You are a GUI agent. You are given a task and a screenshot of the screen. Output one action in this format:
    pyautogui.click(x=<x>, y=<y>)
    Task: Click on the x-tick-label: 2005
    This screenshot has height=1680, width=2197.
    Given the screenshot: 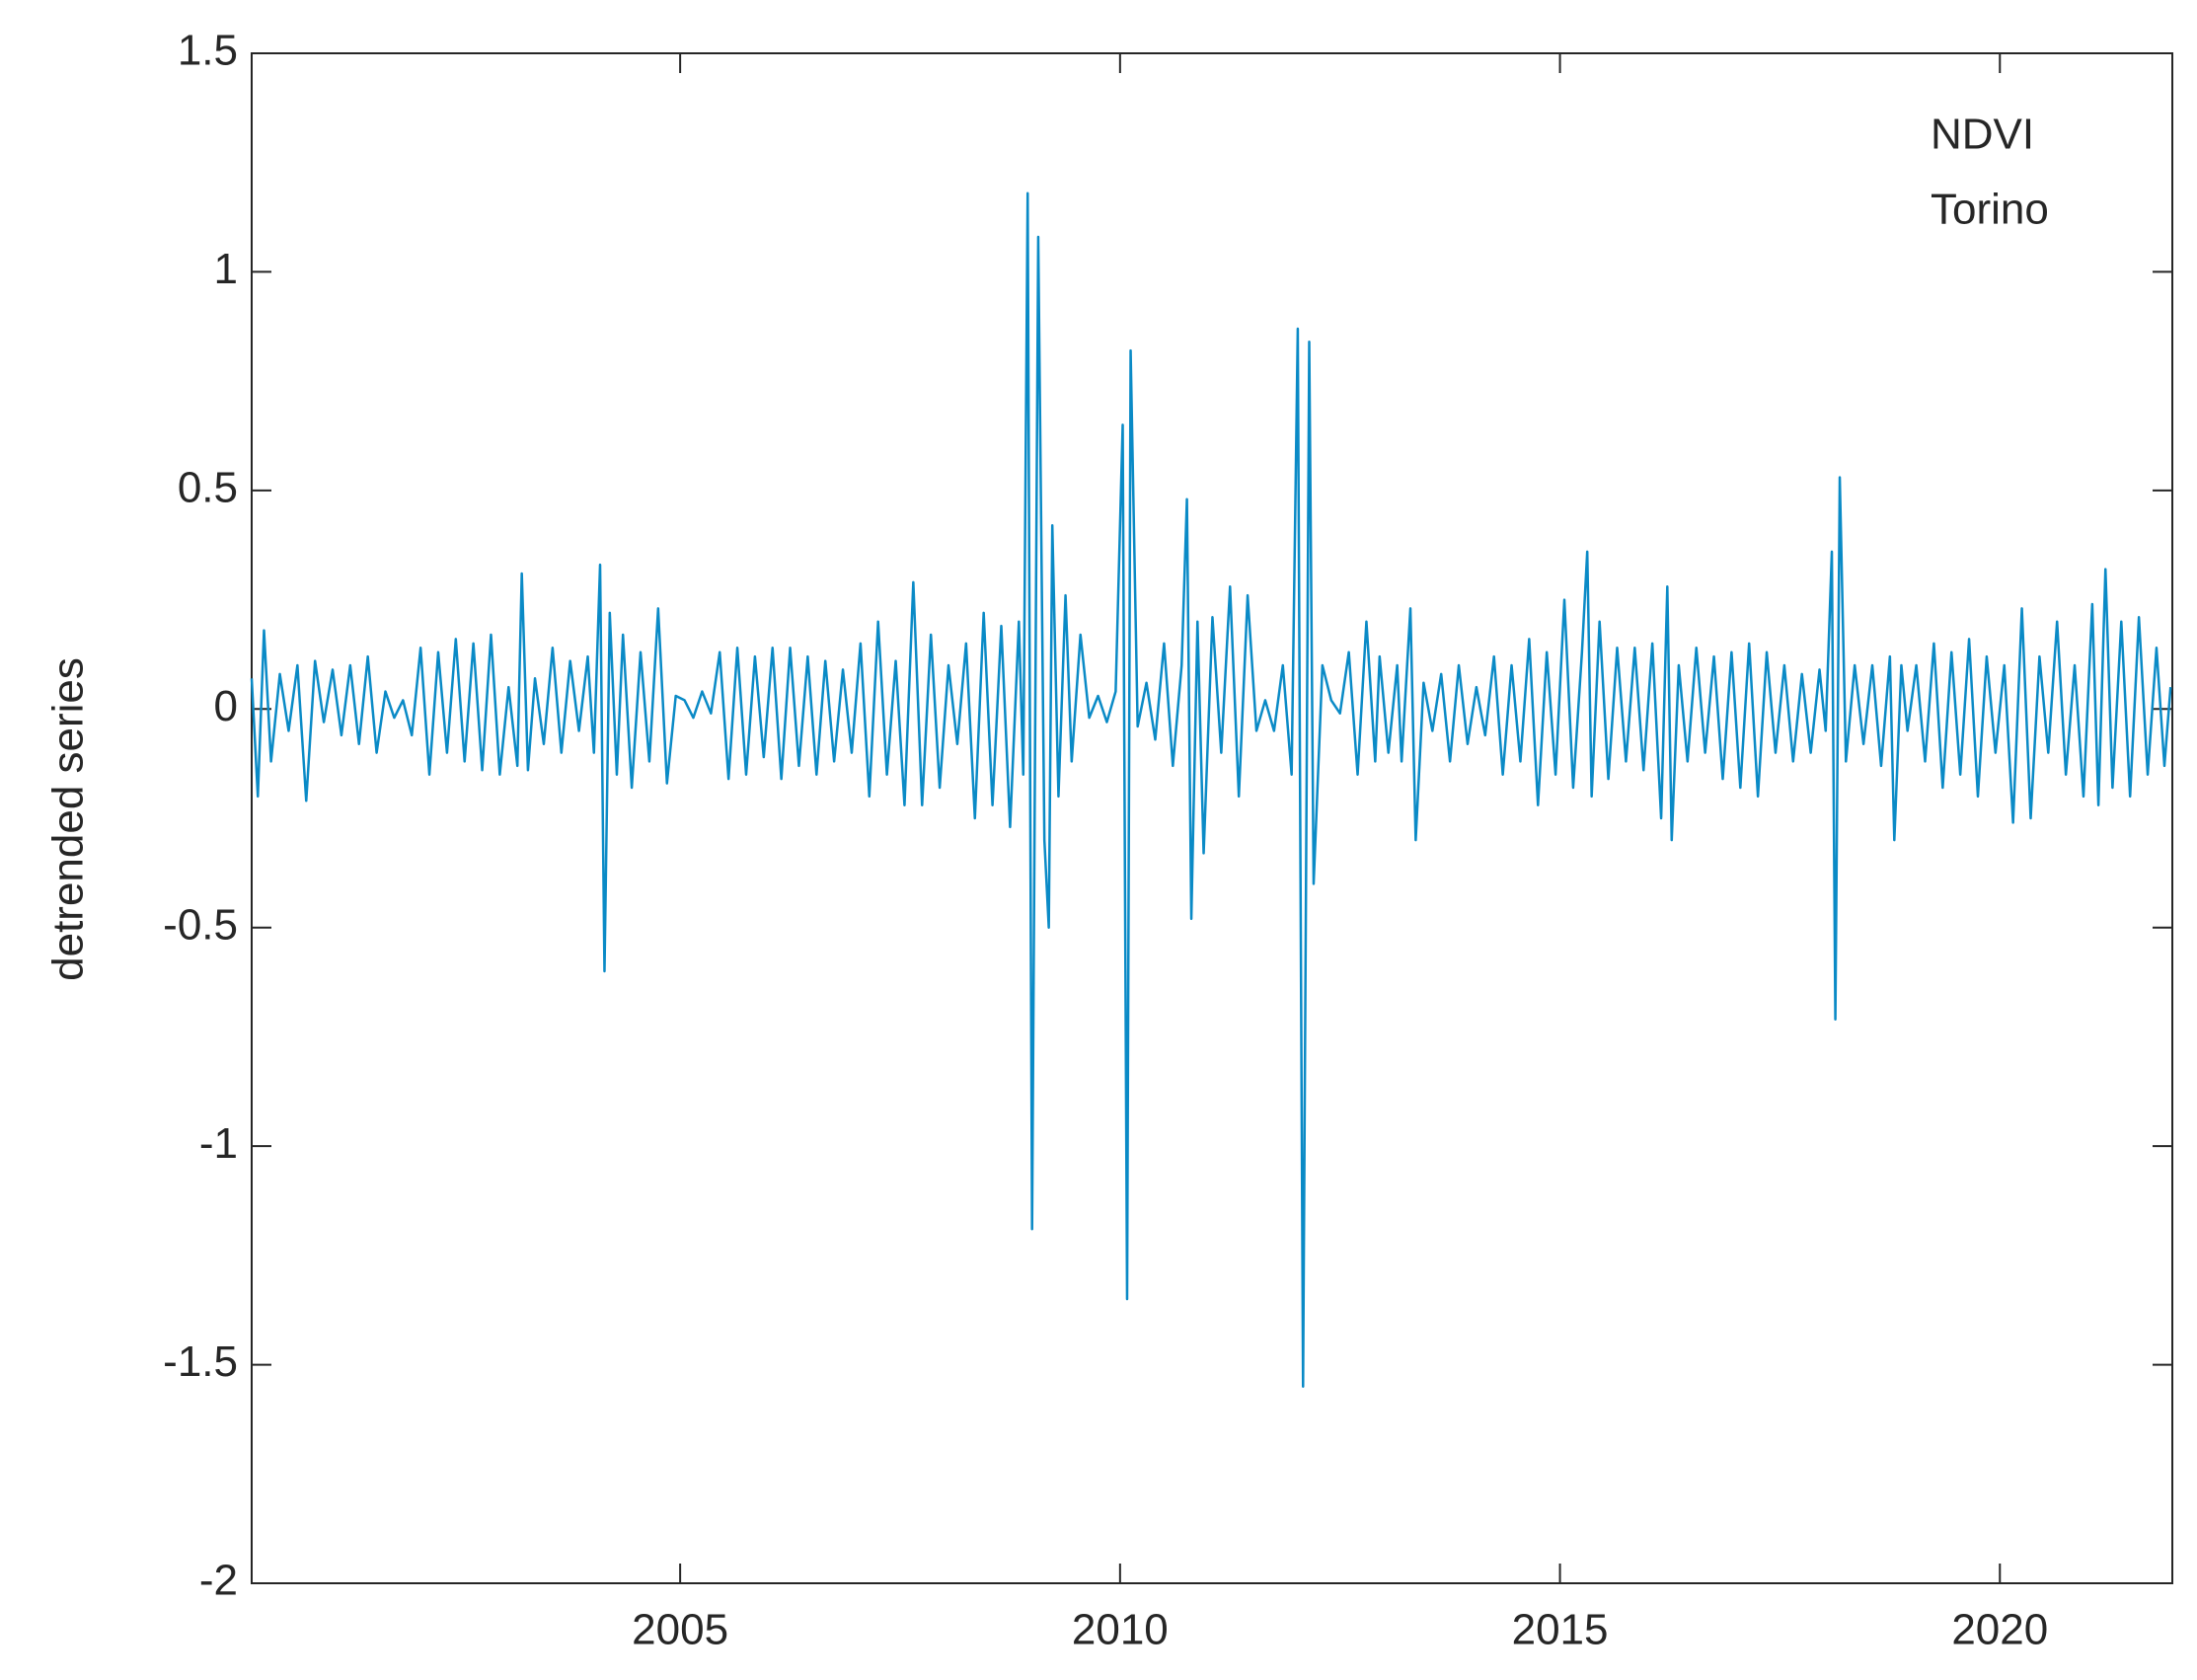 What is the action you would take?
    pyautogui.click(x=680, y=1630)
    